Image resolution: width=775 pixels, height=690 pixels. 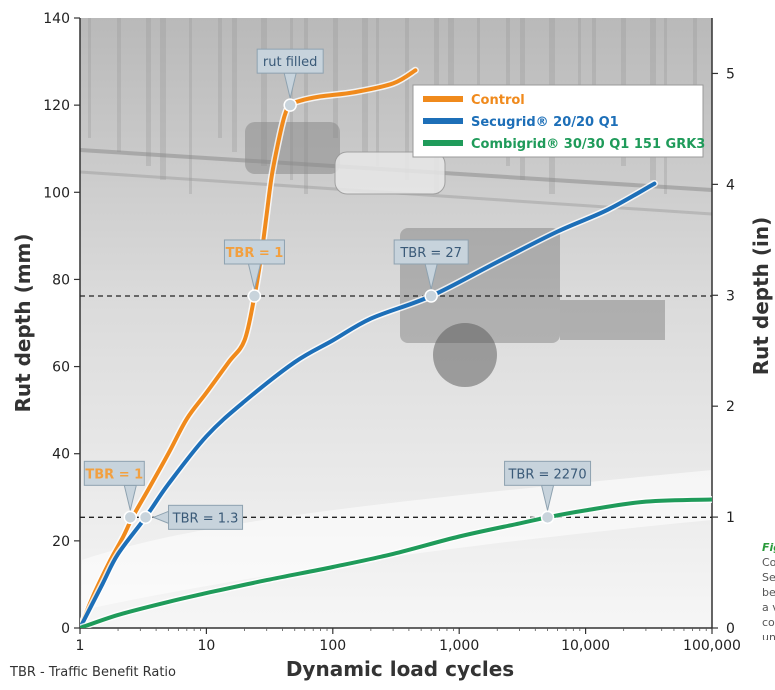 I want to click on y-right-tick-label: 5, so click(x=730, y=74).